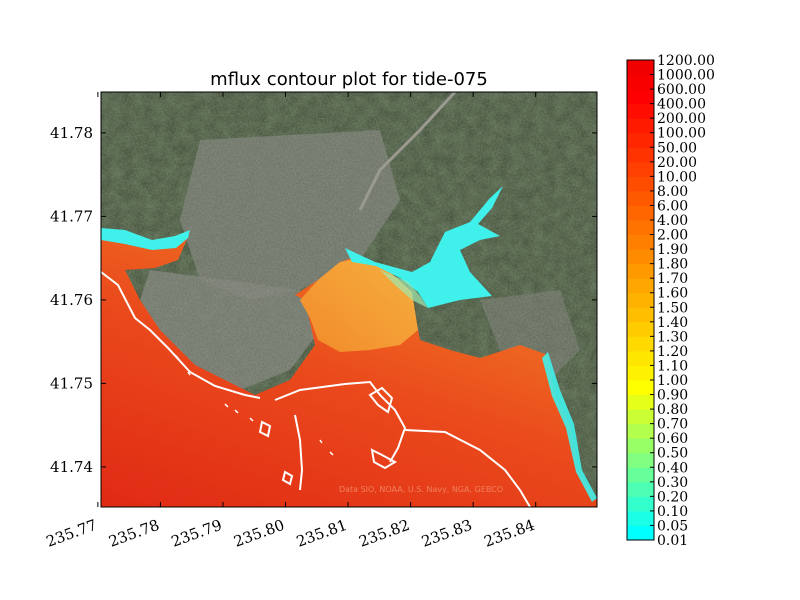  Describe the element at coordinates (672, 206) in the screenshot. I see `colorbar-label: 6.00` at that location.